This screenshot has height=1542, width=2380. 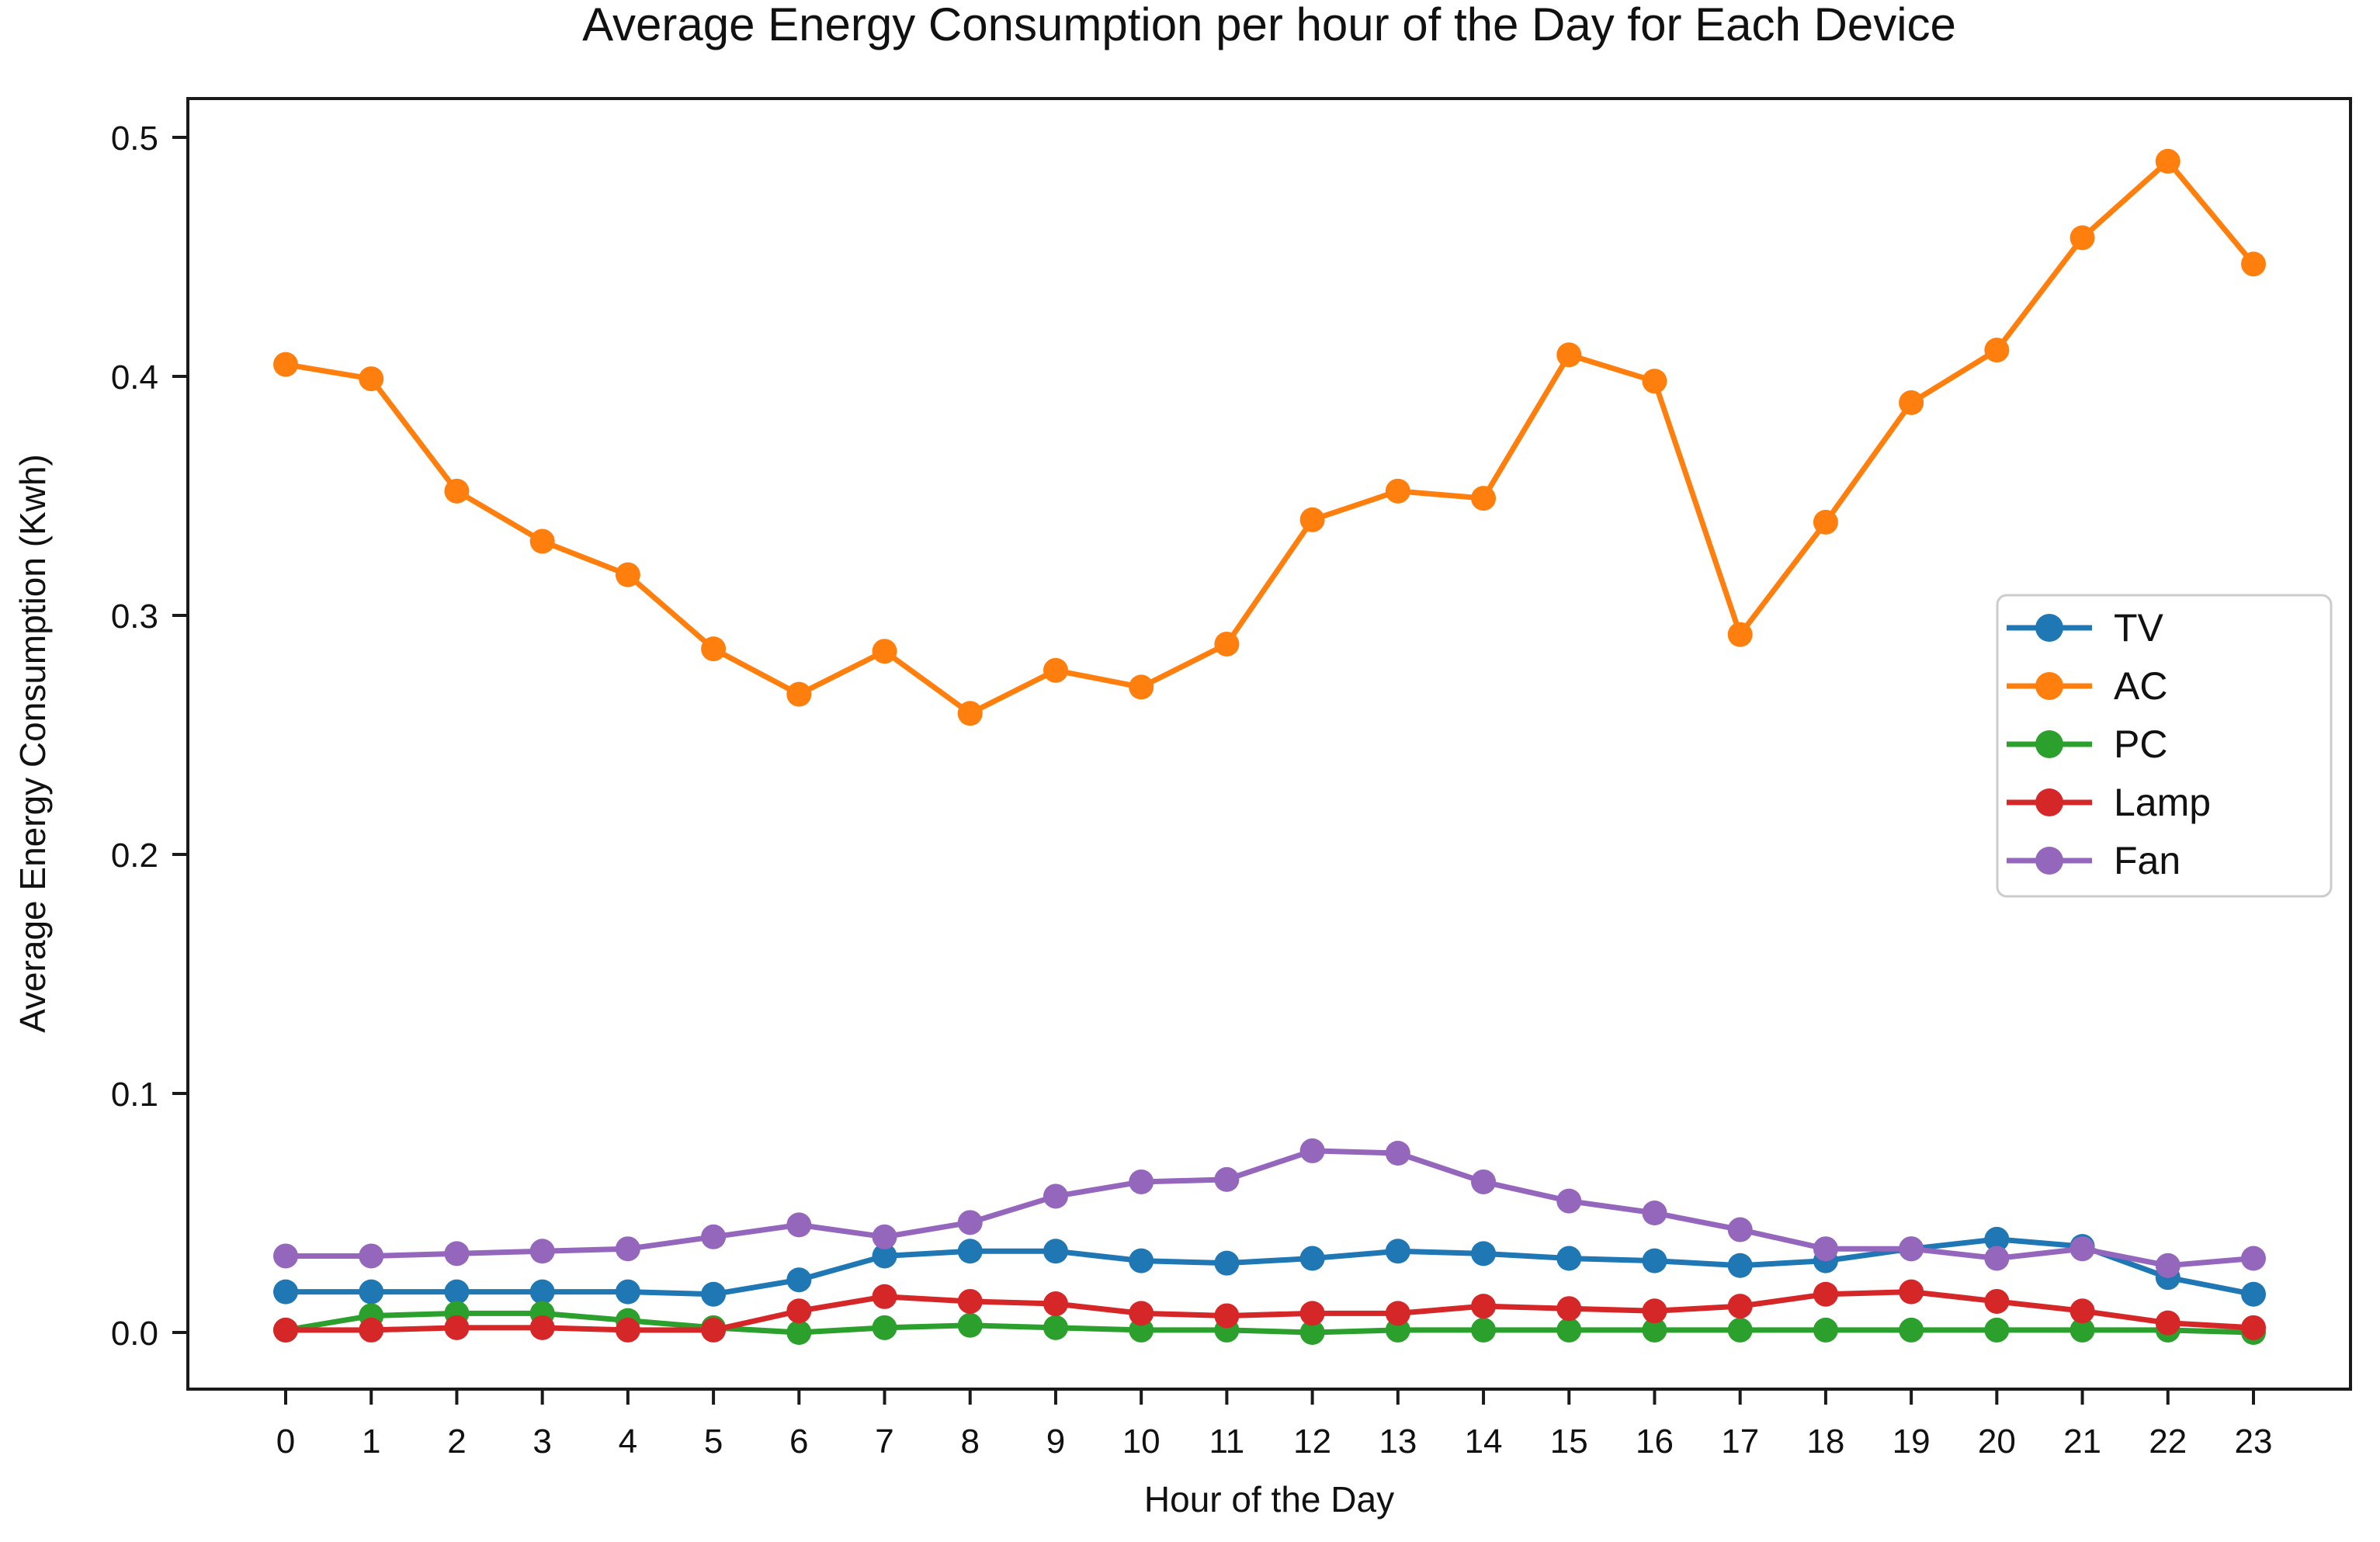 I want to click on data-point-PC-h21, so click(x=2082, y=1330).